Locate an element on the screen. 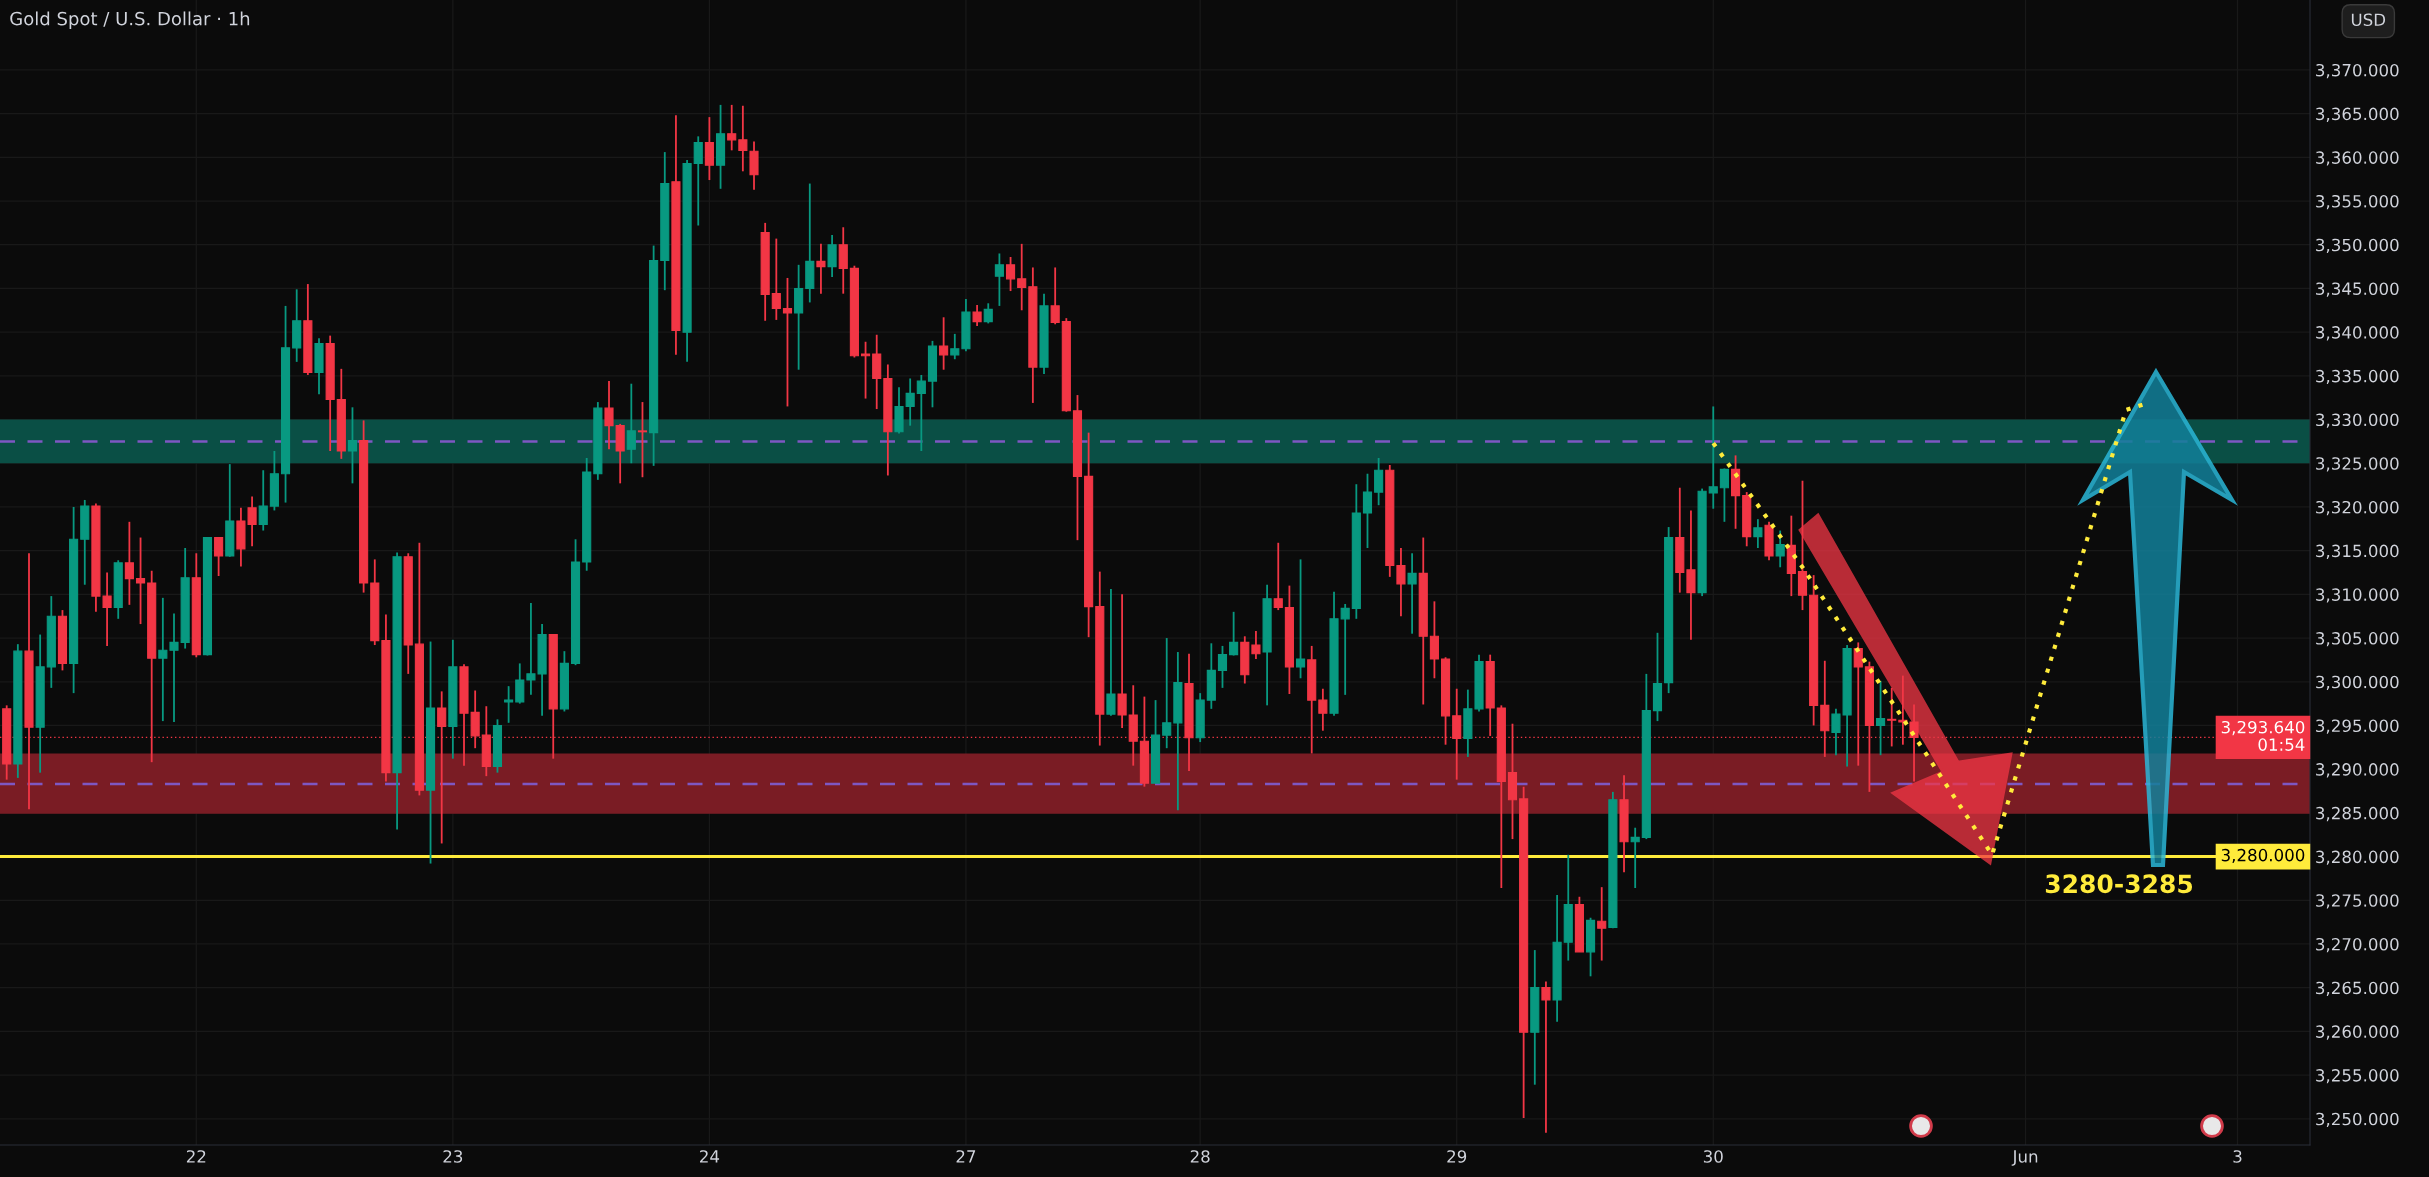 Image resolution: width=2429 pixels, height=1177 pixels. x-tick-label: 30 is located at coordinates (1713, 1156).